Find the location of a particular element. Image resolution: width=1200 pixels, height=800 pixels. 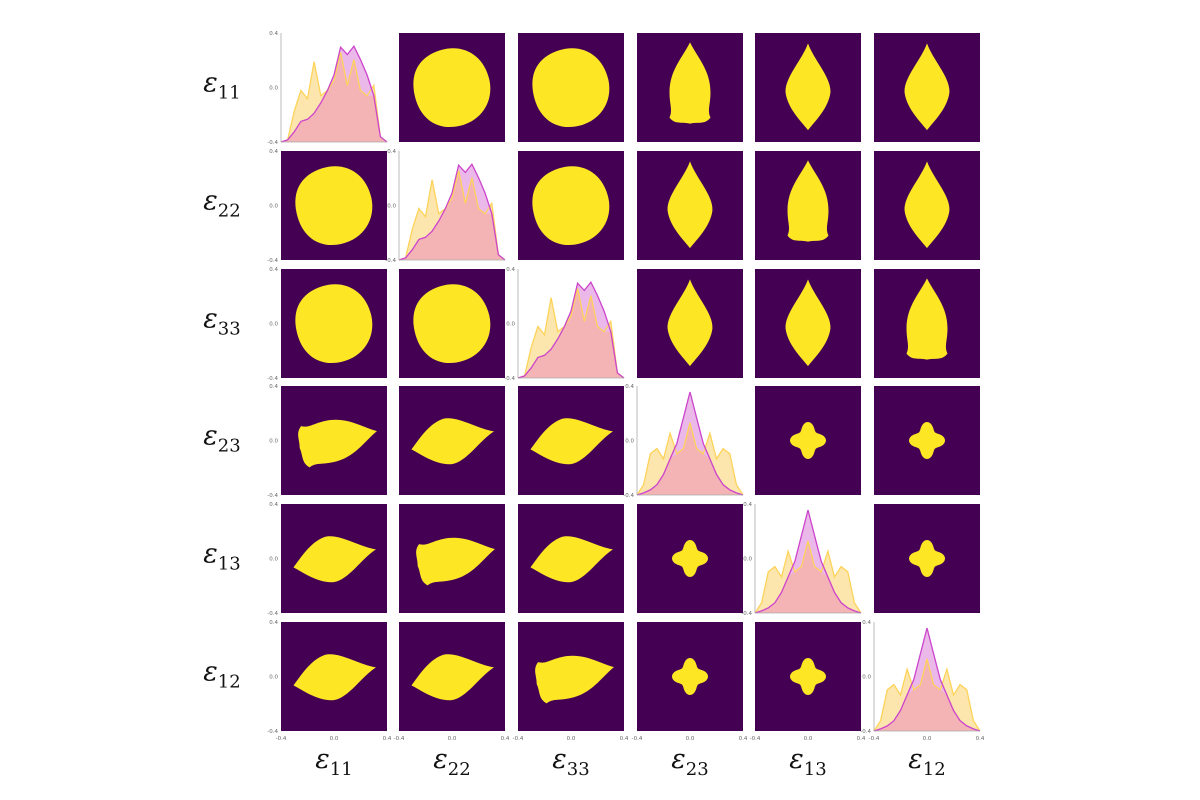

panel-ε13-vs-ε22 is located at coordinates (452, 558).